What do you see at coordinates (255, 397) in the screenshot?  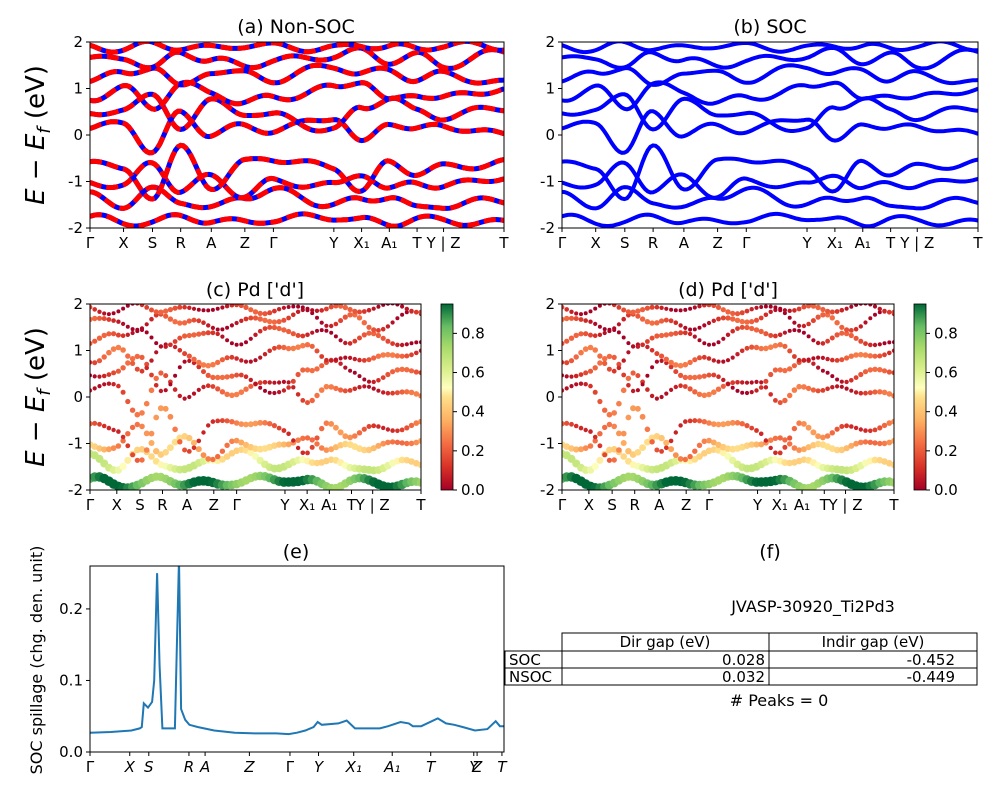 I see `axes-frame` at bounding box center [255, 397].